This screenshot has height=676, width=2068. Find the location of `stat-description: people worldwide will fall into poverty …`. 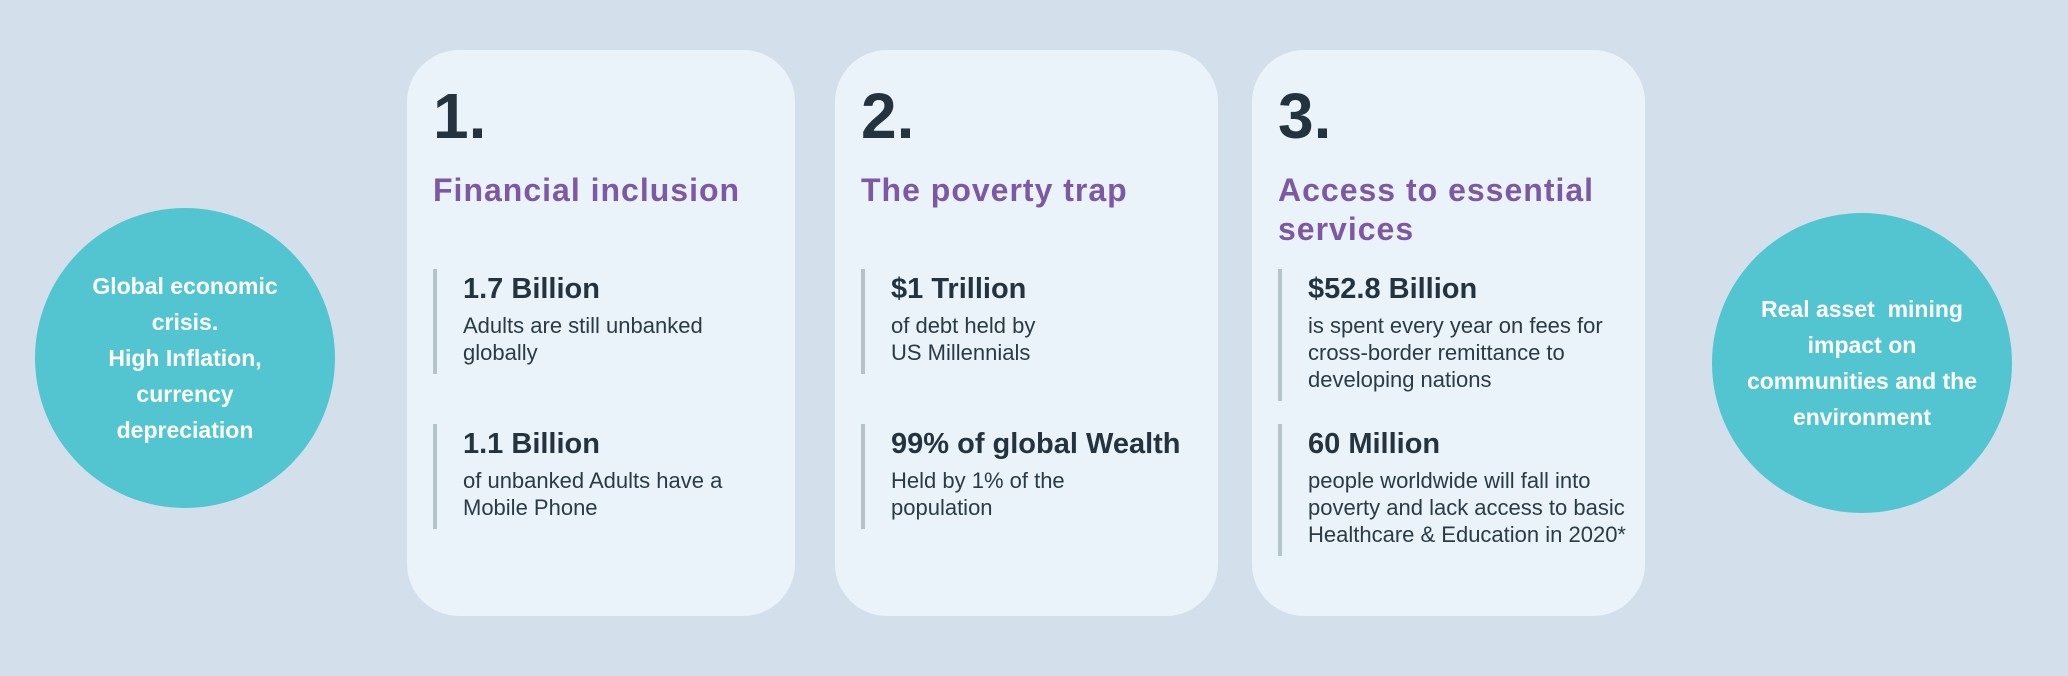

stat-description: people worldwide will fall into poverty … is located at coordinates (1467, 507).